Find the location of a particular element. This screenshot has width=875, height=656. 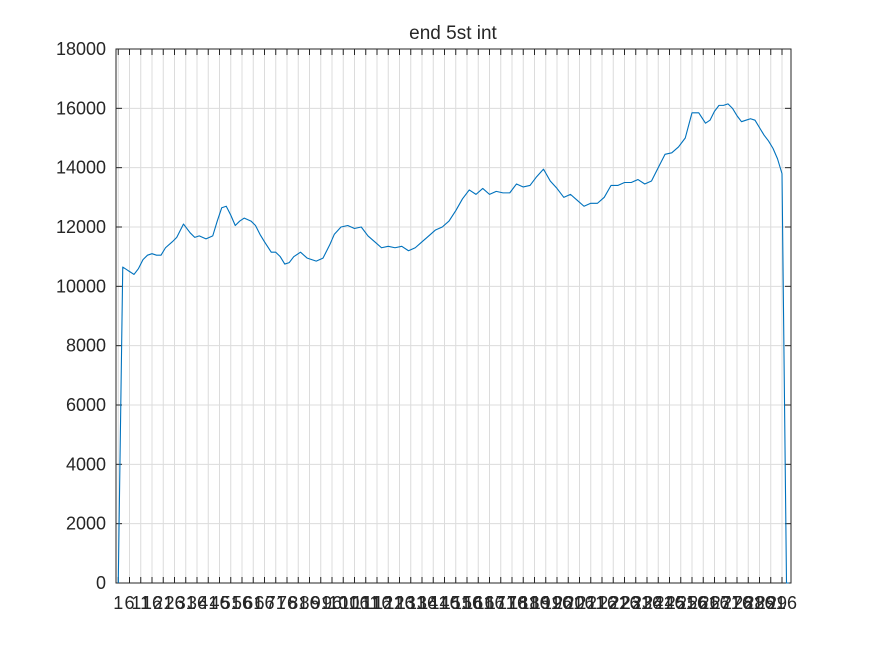

x-tick-label: 41 is located at coordinates (208, 603).